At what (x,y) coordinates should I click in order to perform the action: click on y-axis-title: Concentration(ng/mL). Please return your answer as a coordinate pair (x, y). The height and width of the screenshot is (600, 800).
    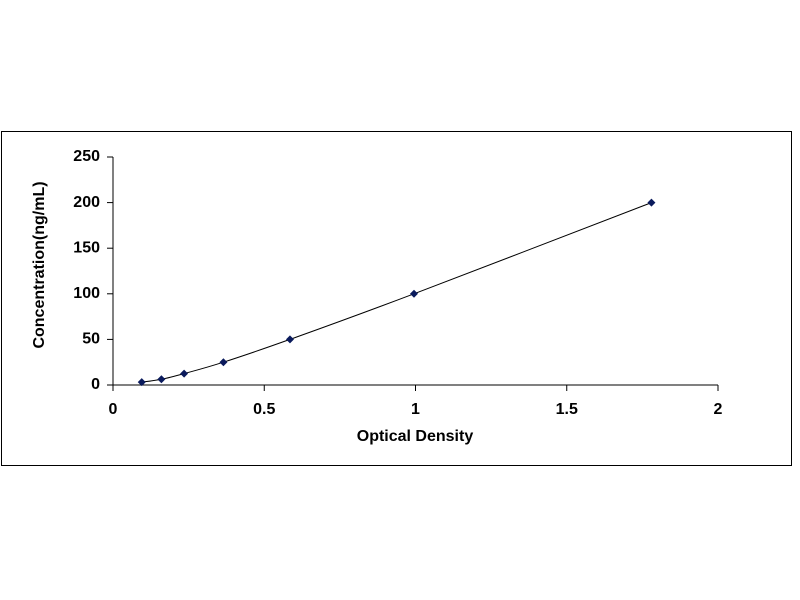
    Looking at the image, I should click on (39, 264).